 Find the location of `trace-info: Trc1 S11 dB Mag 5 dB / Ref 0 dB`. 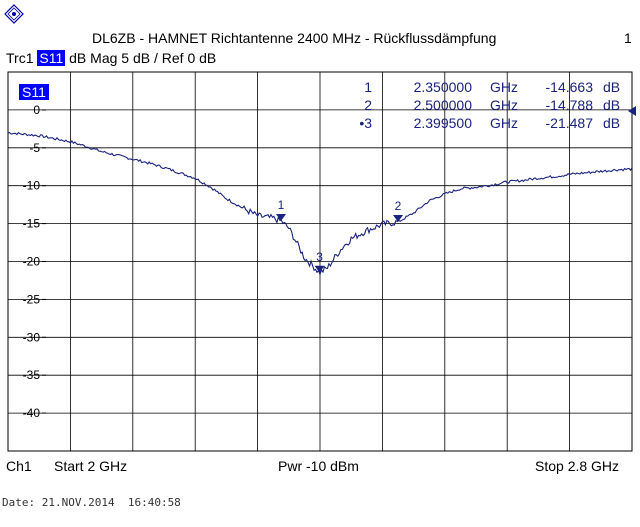

trace-info: Trc1 S11 dB Mag 5 dB / Ref 0 dB is located at coordinates (111, 58).